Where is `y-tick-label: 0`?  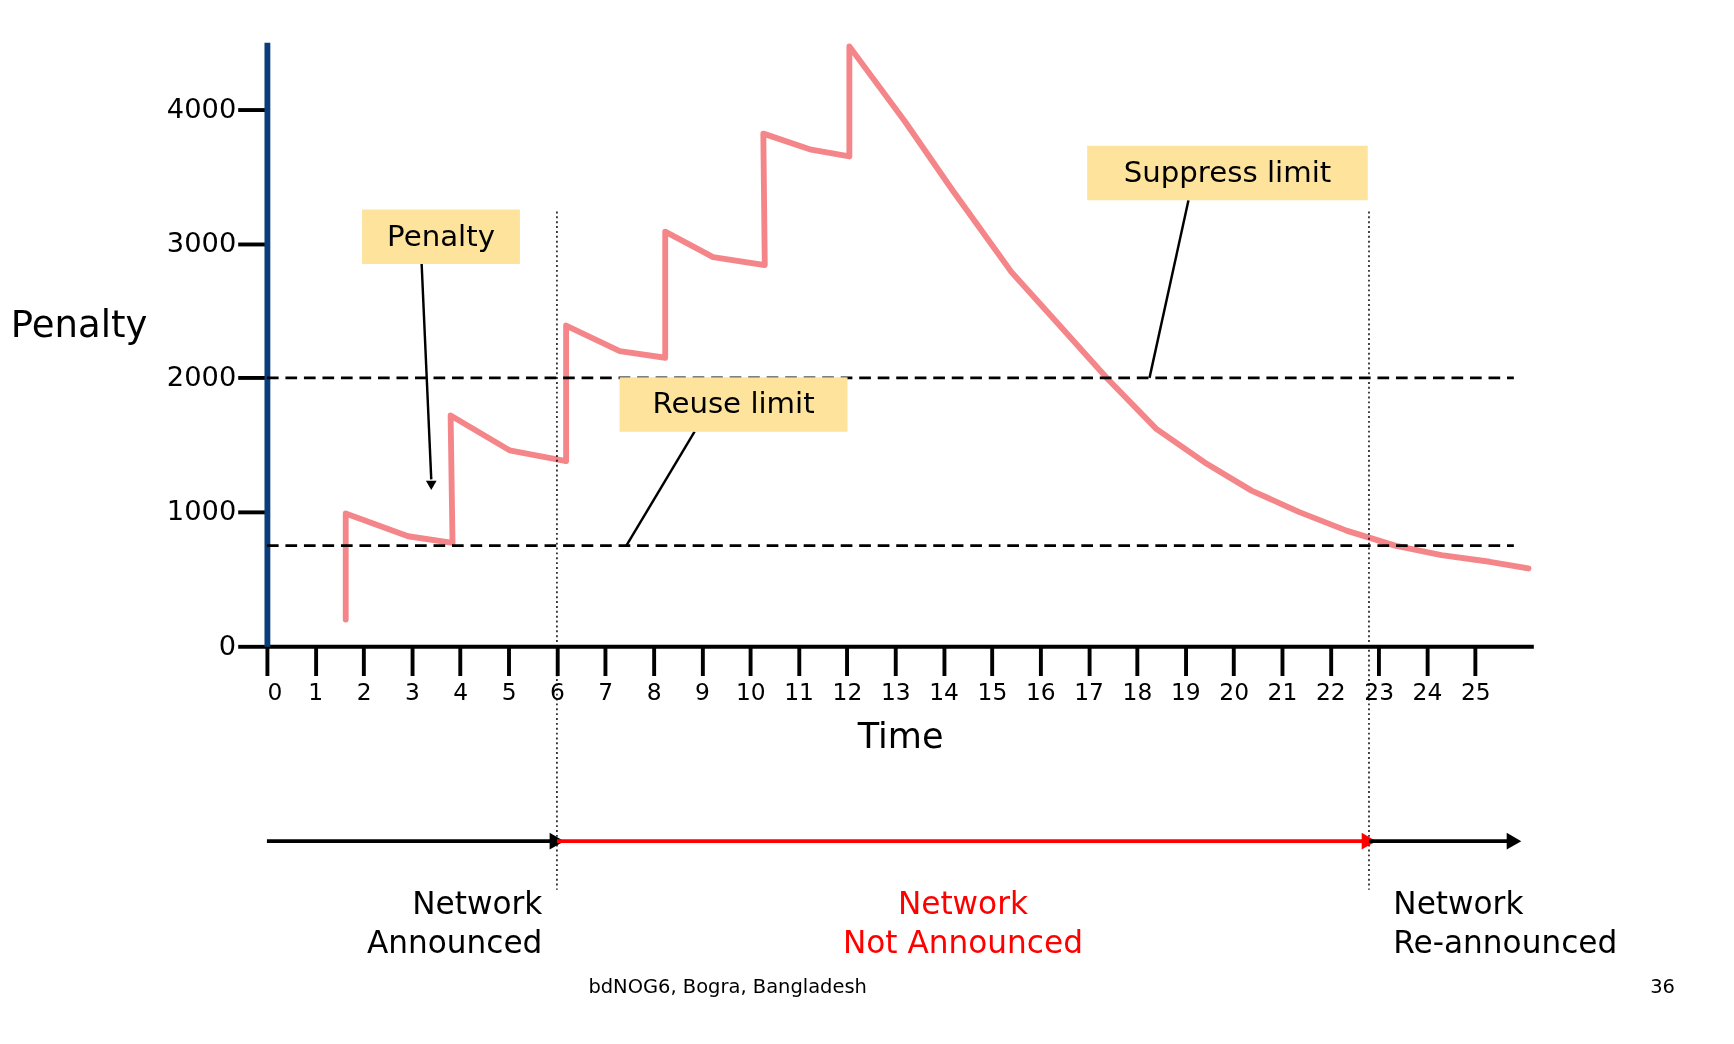 y-tick-label: 0 is located at coordinates (227, 645).